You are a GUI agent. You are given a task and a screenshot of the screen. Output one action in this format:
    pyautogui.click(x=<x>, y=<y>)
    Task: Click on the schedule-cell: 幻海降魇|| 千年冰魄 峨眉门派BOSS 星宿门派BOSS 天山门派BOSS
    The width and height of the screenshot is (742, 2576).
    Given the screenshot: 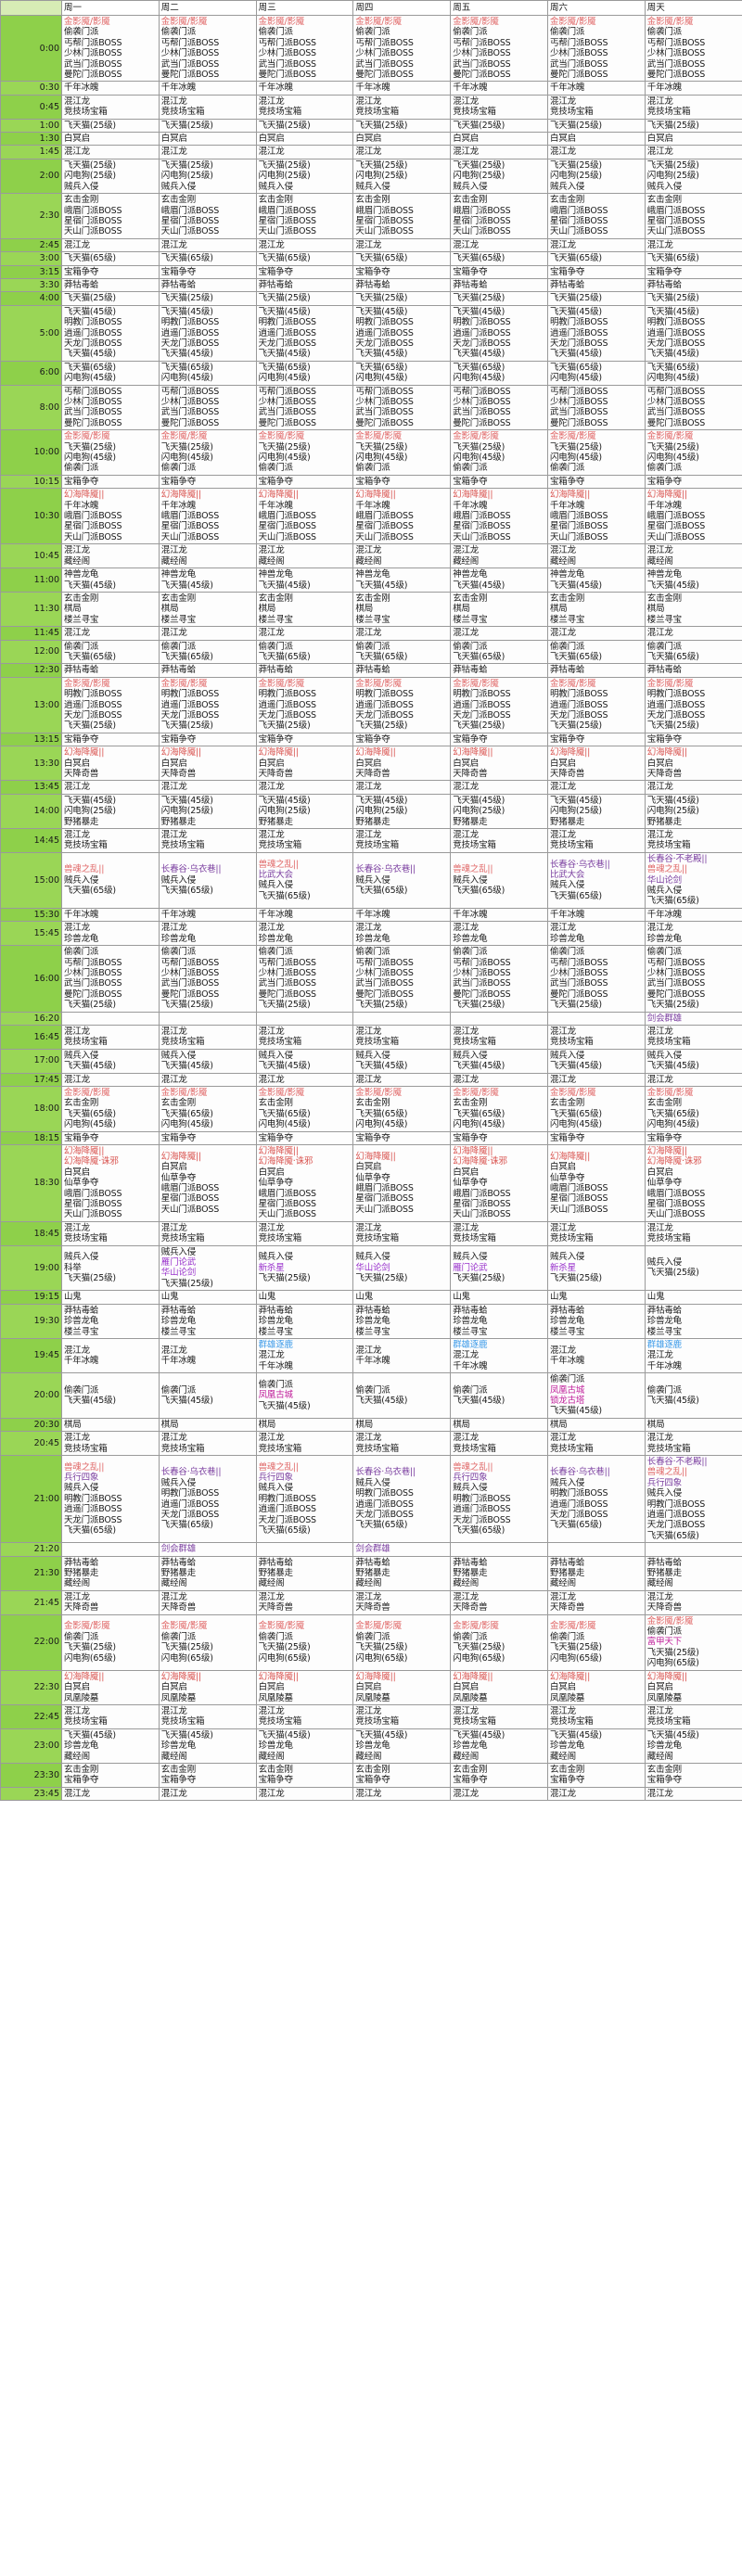 What is the action you would take?
    pyautogui.click(x=207, y=516)
    